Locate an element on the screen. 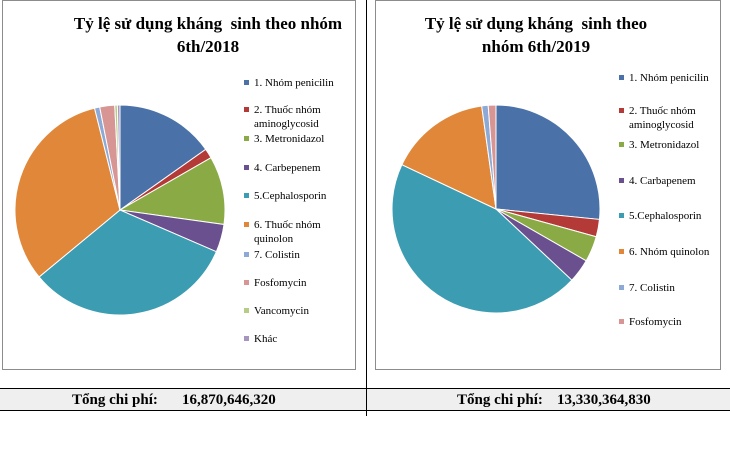 This screenshot has width=730, height=452. total-cost-row-2018: Tổng chi phí: 16,870,646,320 is located at coordinates (183, 399).